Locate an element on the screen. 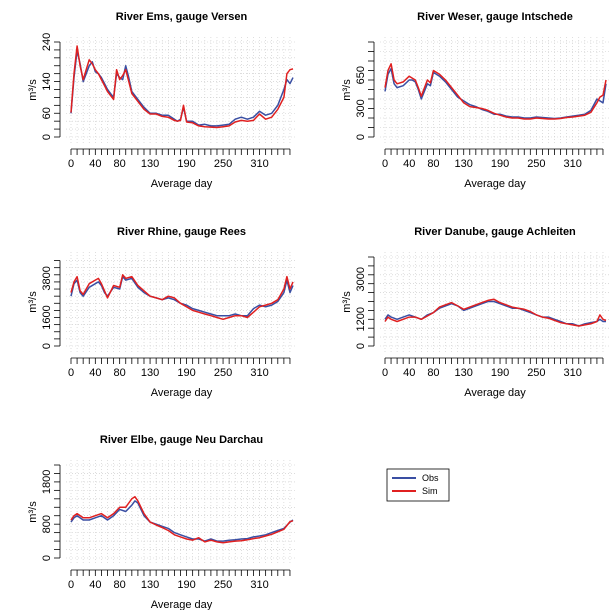  y-tick-label: 1800 is located at coordinates (47, 482).